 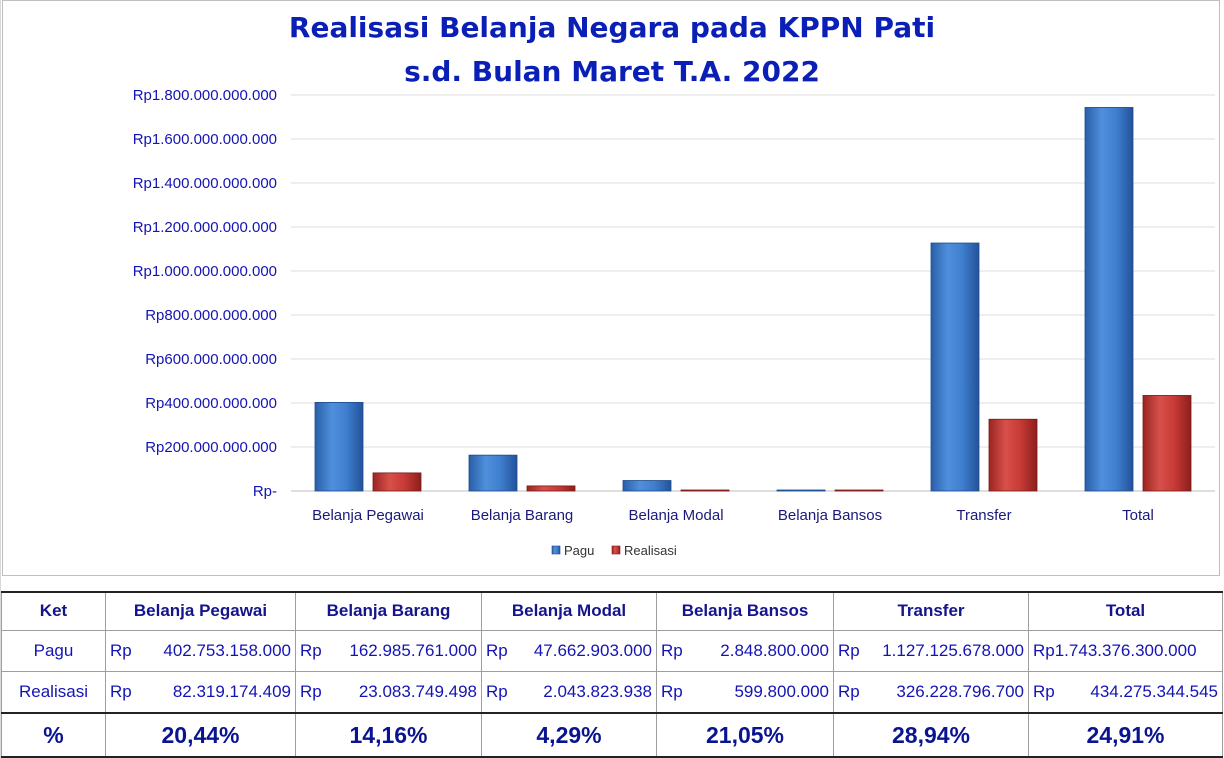 What do you see at coordinates (1167, 443) in the screenshot?
I see `bar-realisasi-total` at bounding box center [1167, 443].